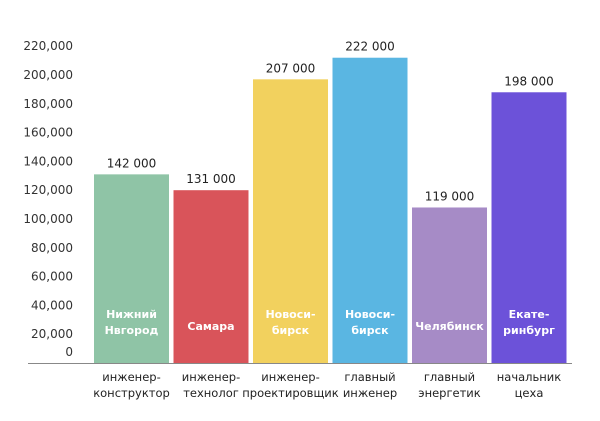 The image size is (600, 421). I want to click on value-label: 131 000, so click(211, 179).